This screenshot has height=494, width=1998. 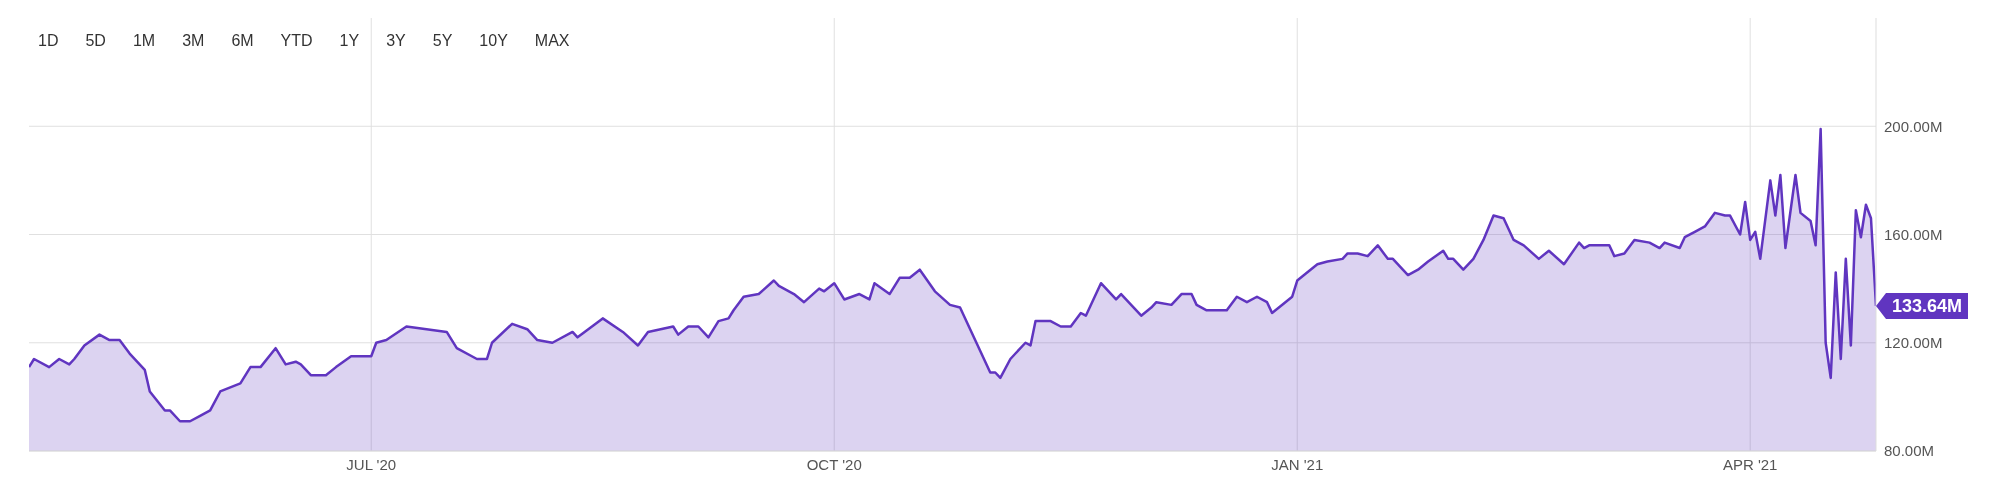 What do you see at coordinates (1913, 343) in the screenshot?
I see `y-tick-label: 120.00M` at bounding box center [1913, 343].